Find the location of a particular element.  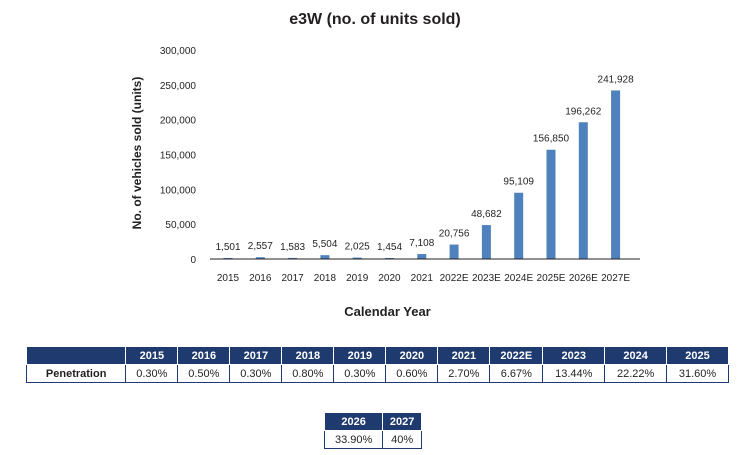

table-cell: 6.67% is located at coordinates (516, 373).